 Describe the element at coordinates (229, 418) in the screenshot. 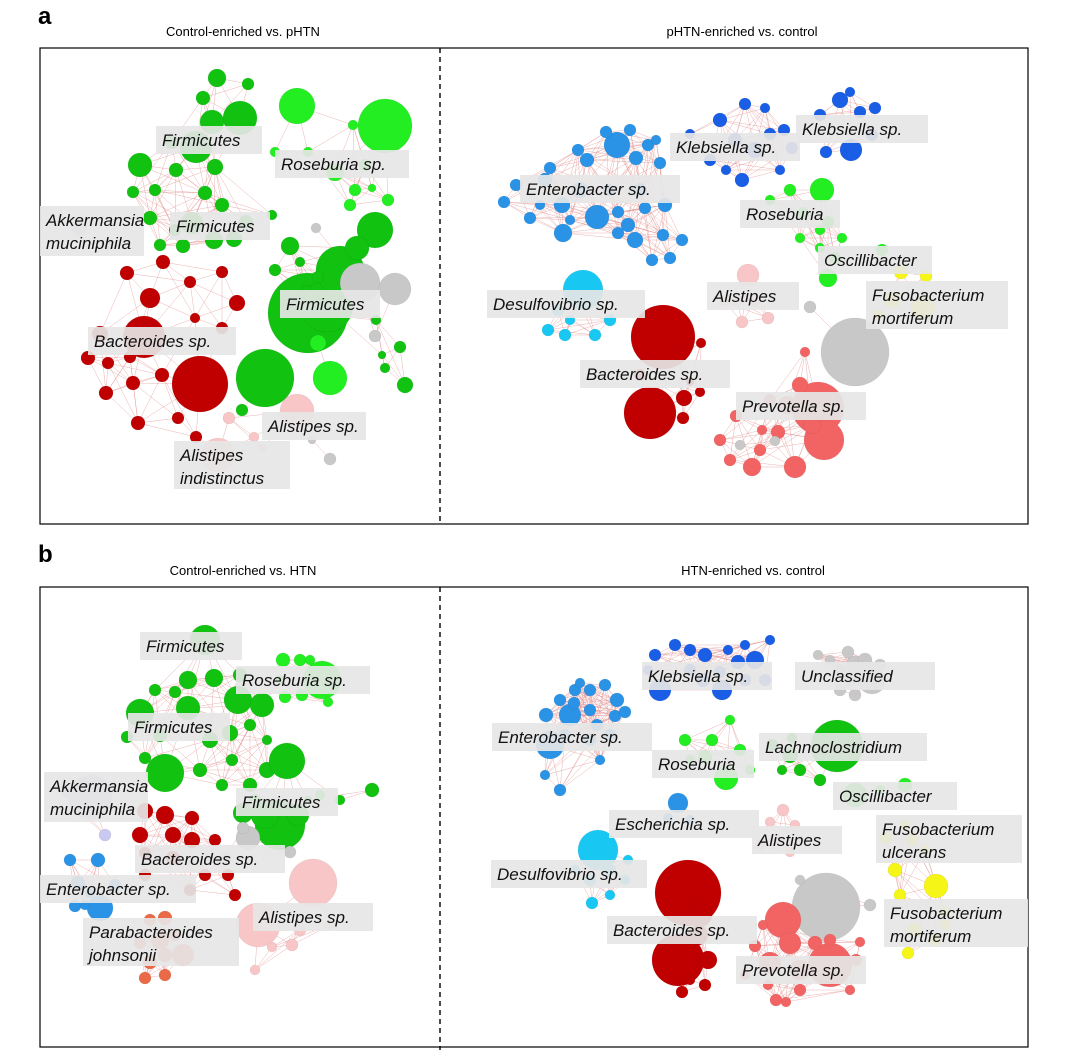

I see `node-alistipes-a` at that location.